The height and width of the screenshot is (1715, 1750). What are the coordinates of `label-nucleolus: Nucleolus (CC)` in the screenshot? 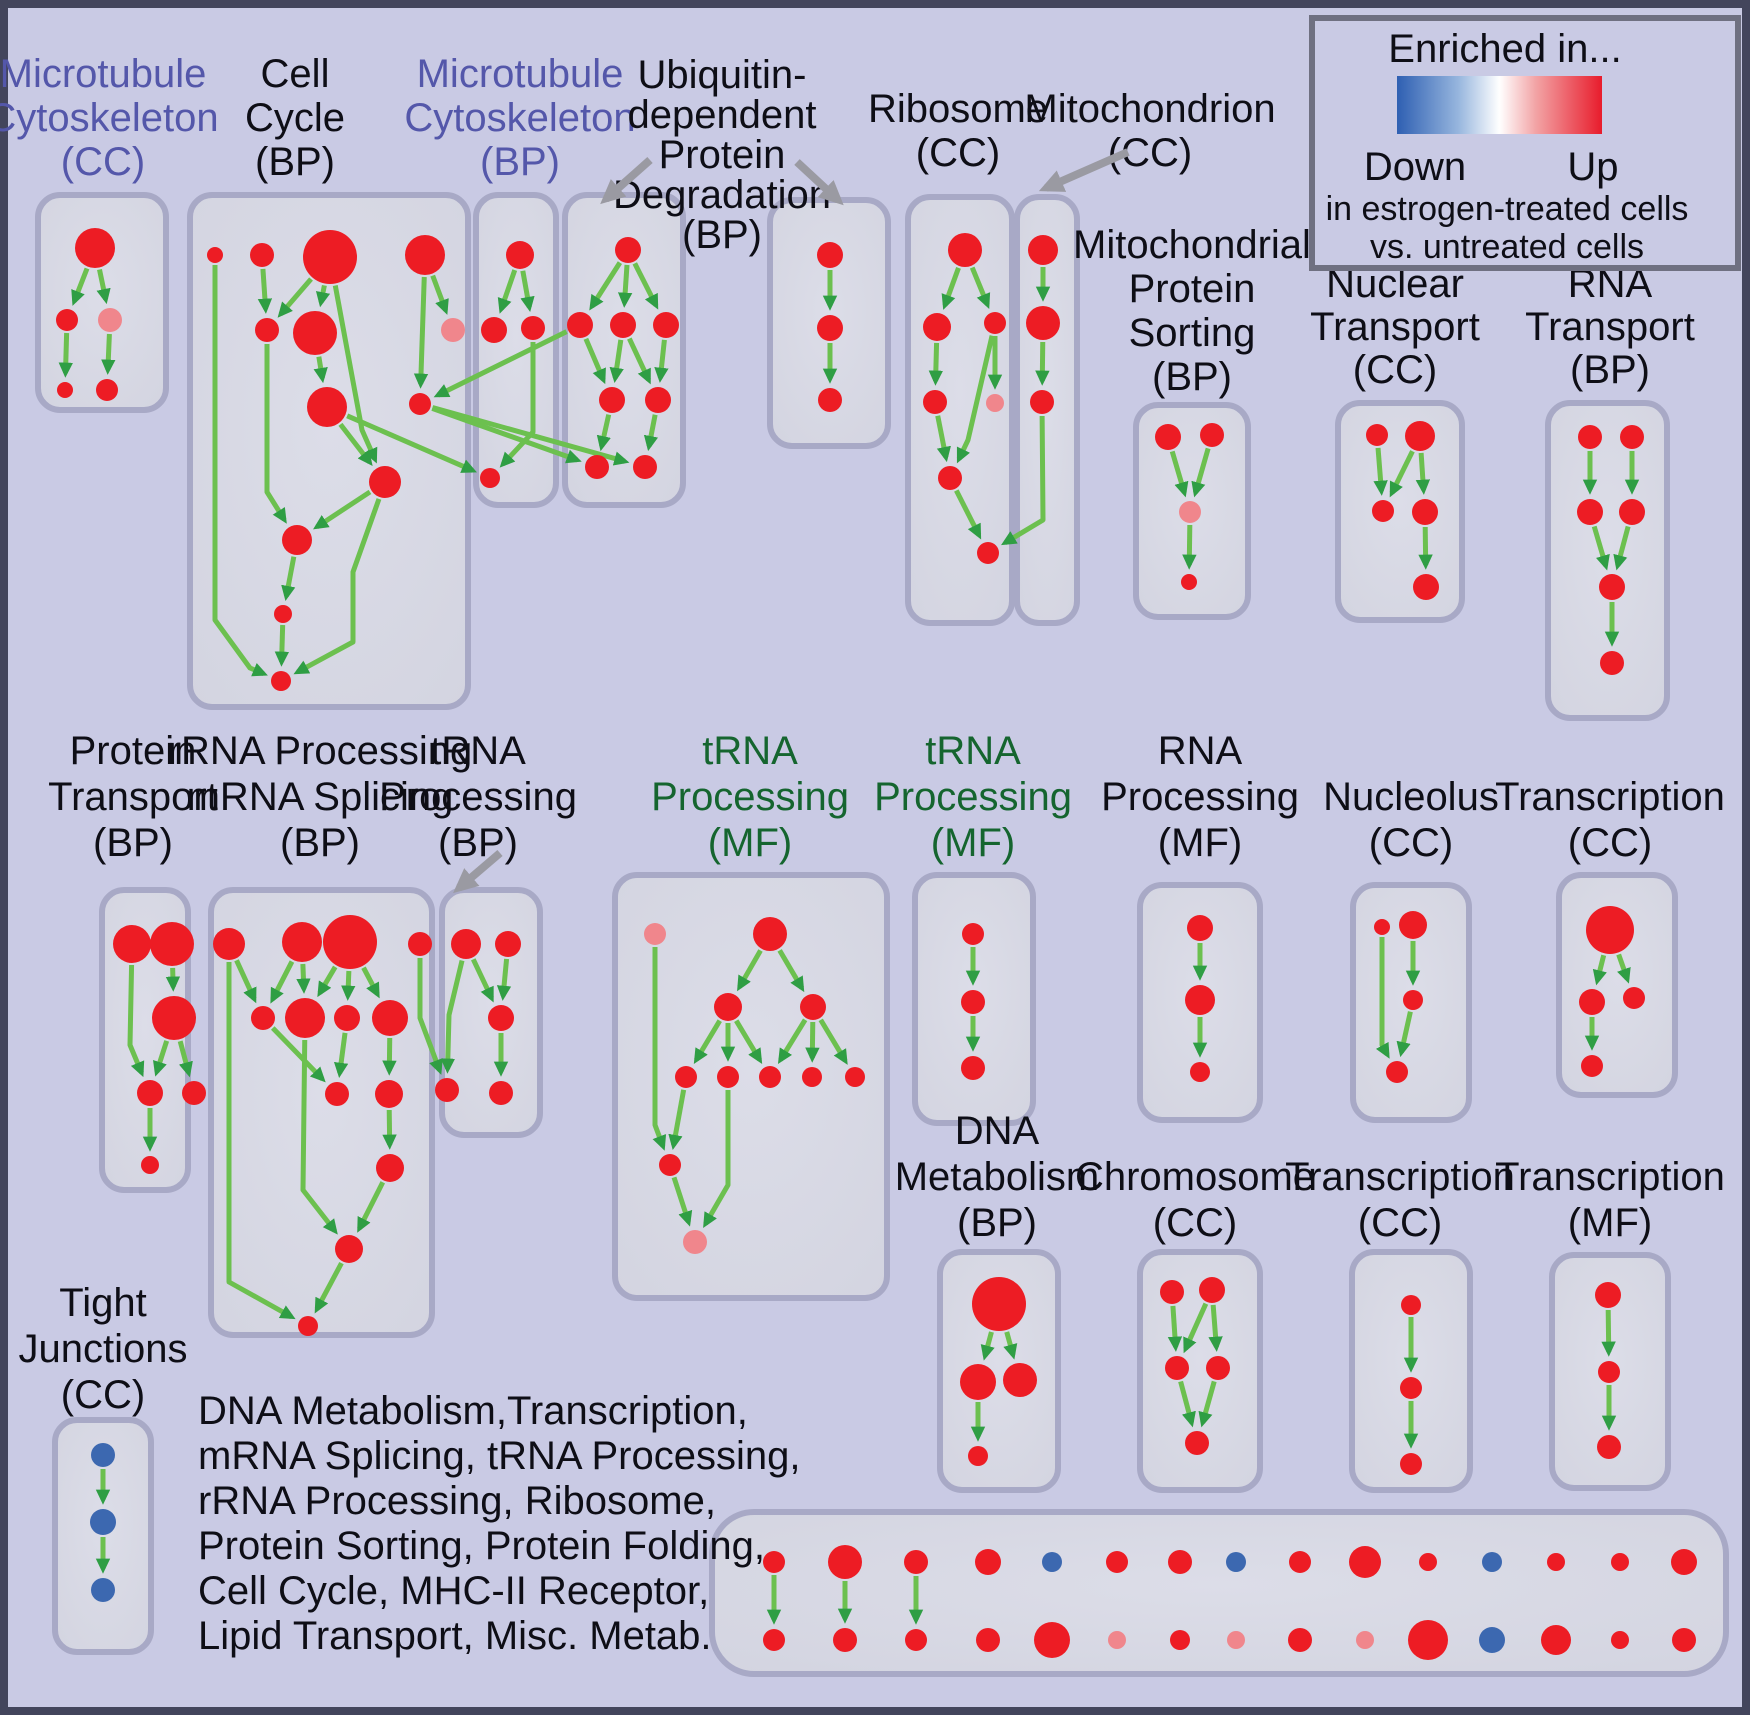 It's located at (1411, 820).